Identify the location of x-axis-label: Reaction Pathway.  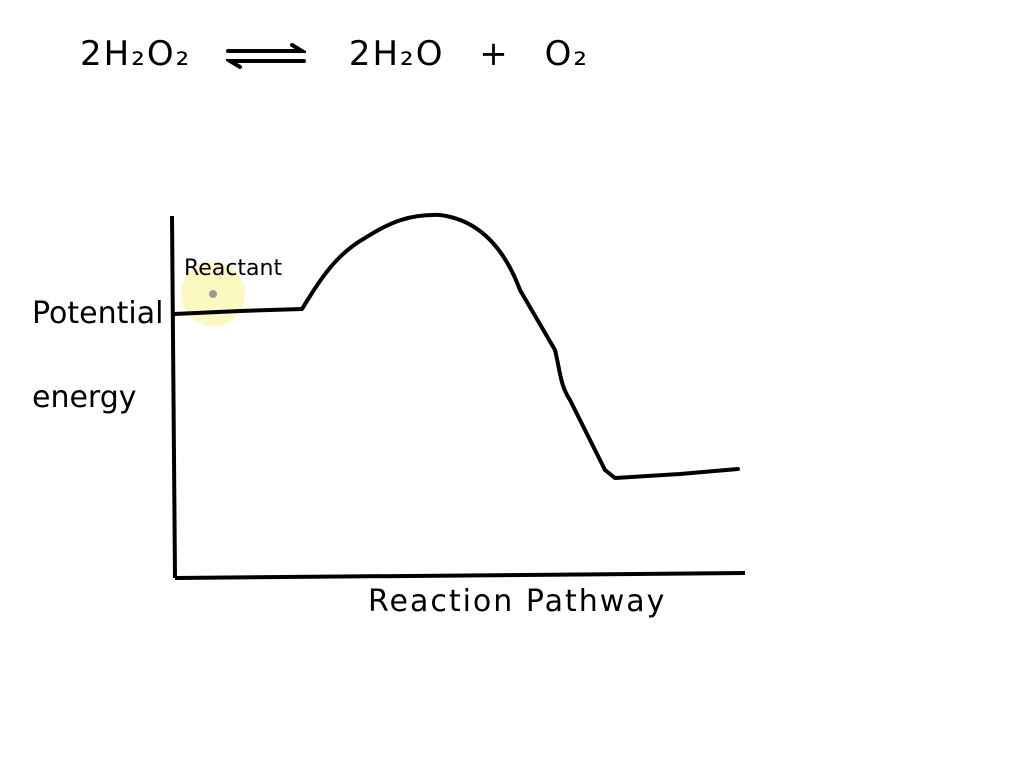
(517, 601).